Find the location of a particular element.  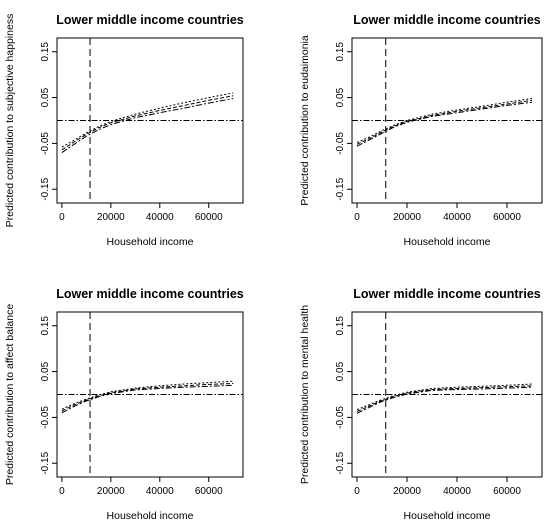

y-axis-label: Predicted contribution to eudaimonia is located at coordinates (305, 120).